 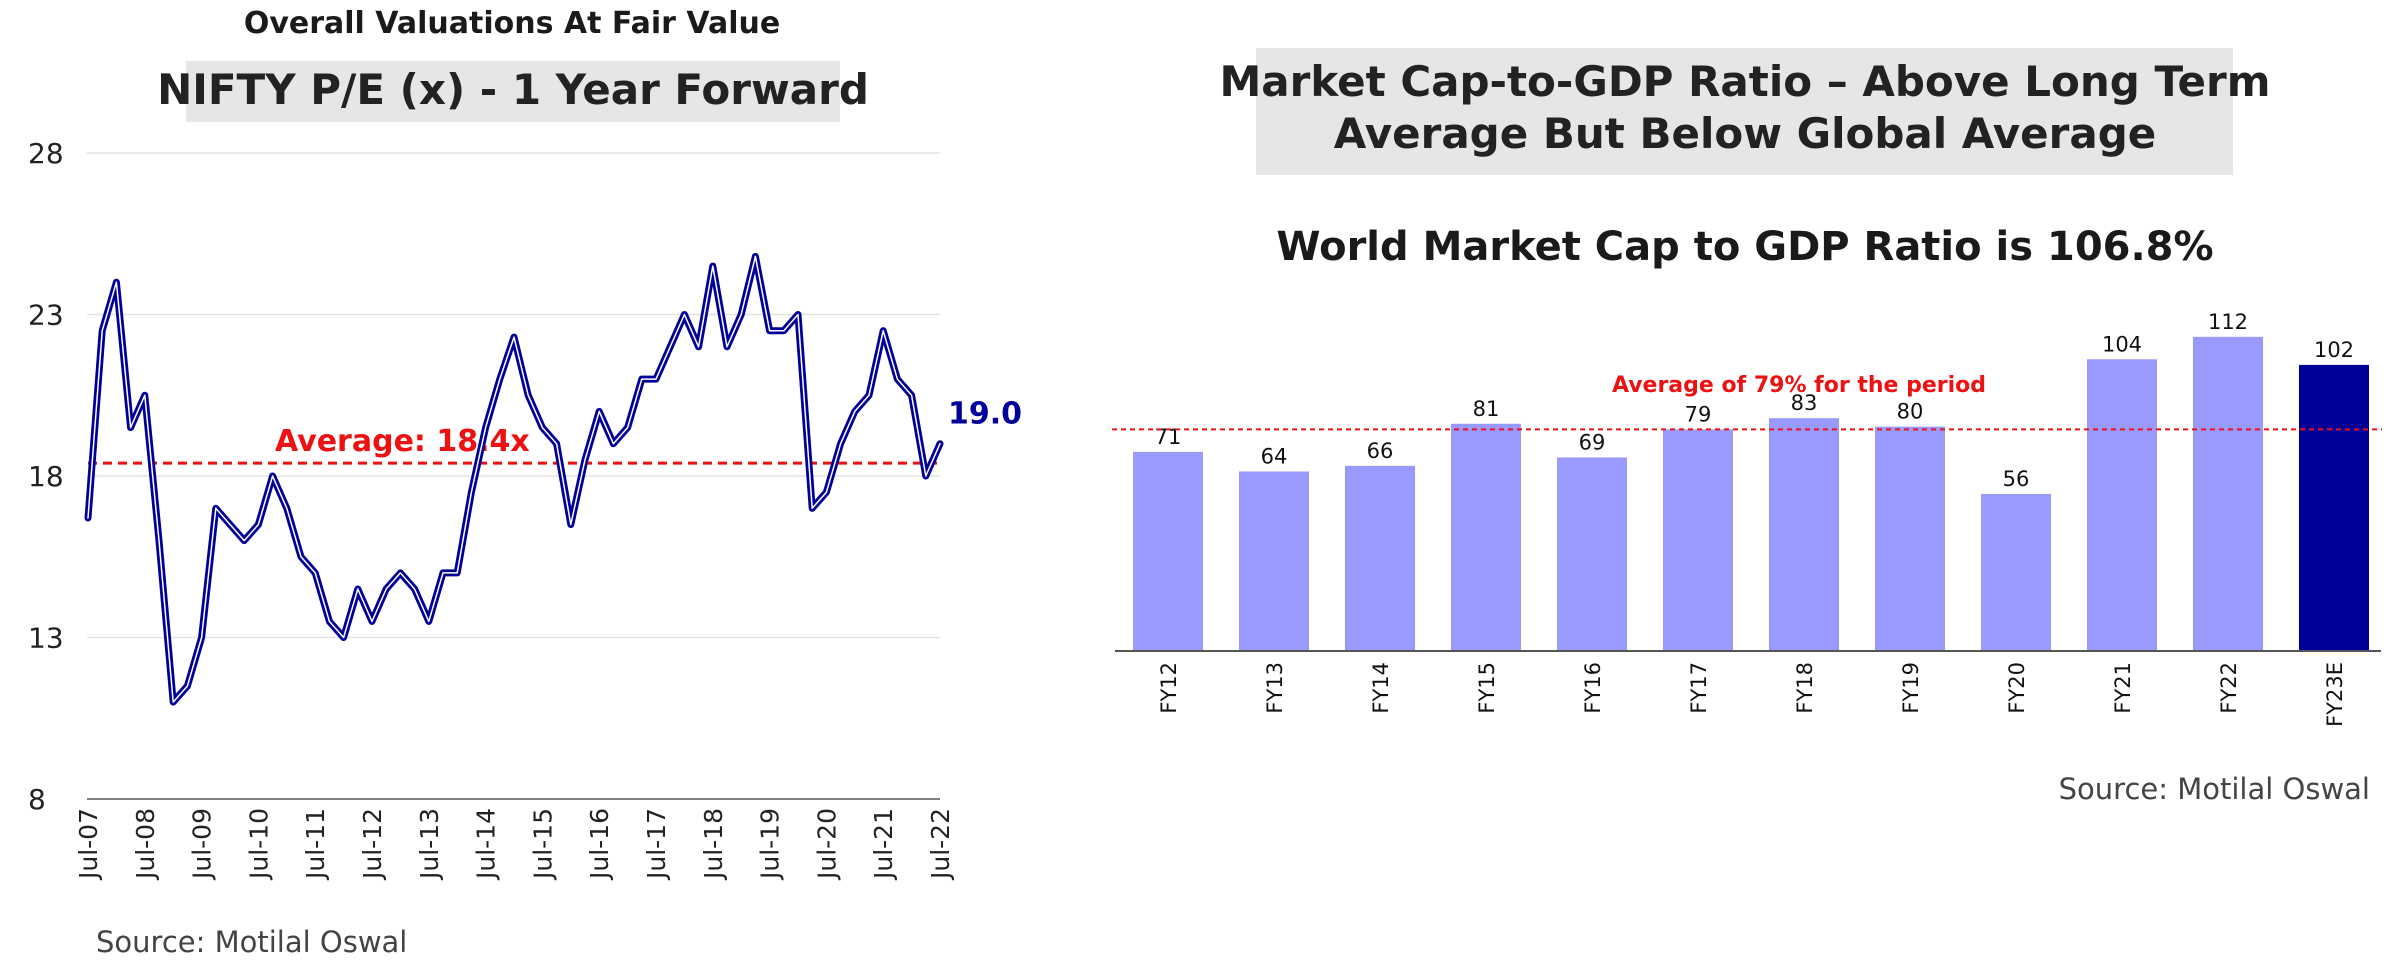 I want to click on bar-value-label: 112, so click(x=2228, y=322).